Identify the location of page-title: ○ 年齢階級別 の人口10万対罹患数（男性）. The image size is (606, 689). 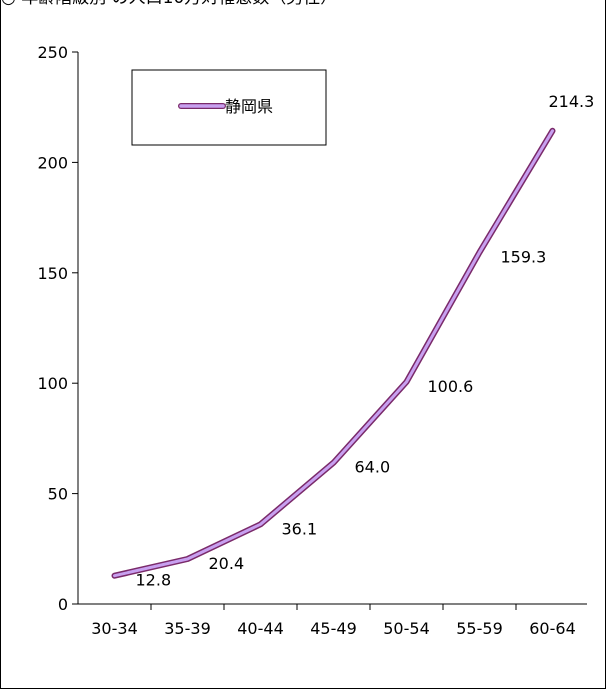
(303, 4).